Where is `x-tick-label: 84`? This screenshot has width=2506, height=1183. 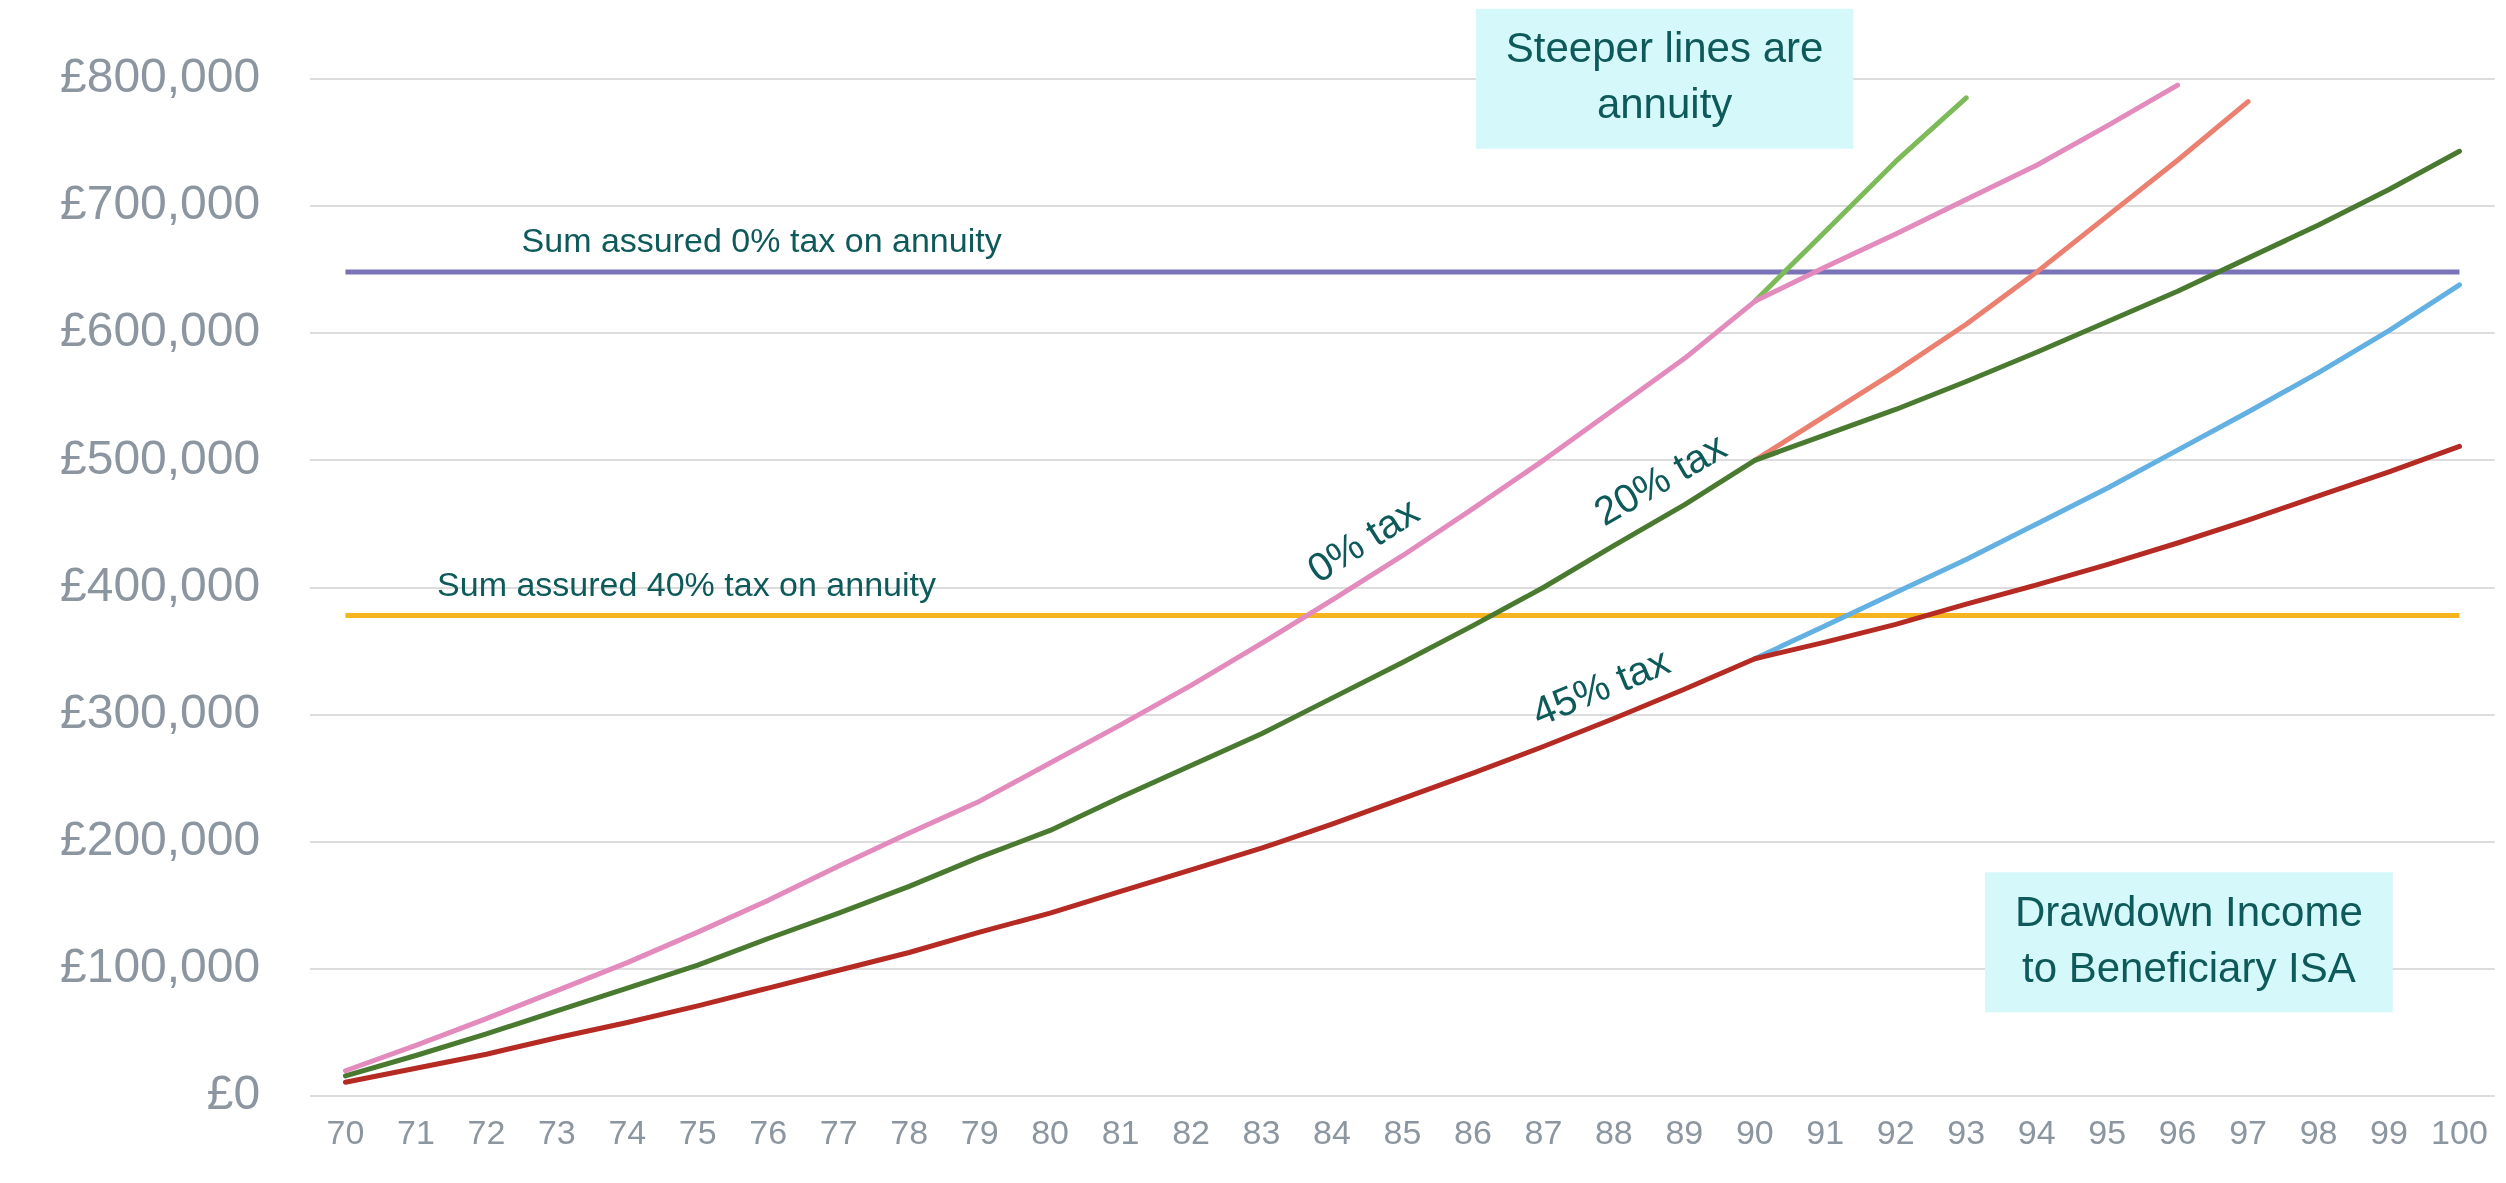 x-tick-label: 84 is located at coordinates (1332, 1131).